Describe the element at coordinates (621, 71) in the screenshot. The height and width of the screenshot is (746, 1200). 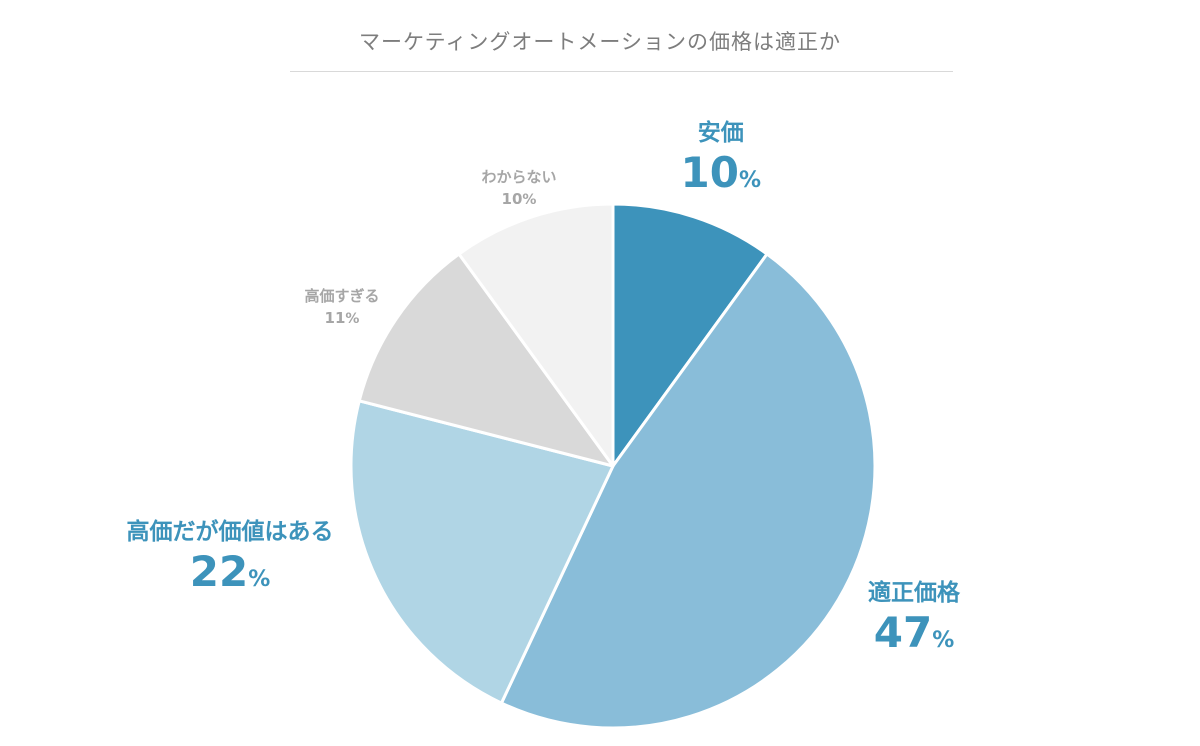
I see `title-divider` at that location.